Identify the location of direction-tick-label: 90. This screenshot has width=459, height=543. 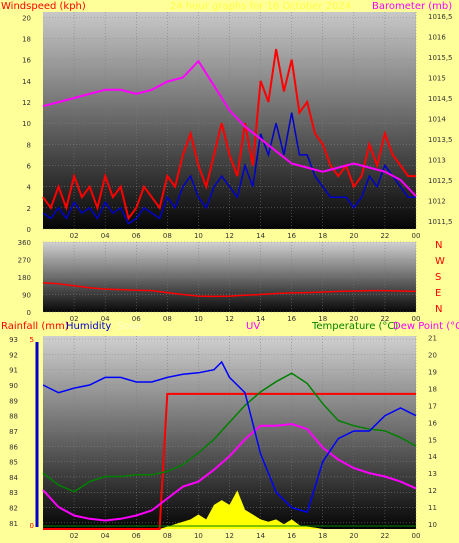
(26, 296).